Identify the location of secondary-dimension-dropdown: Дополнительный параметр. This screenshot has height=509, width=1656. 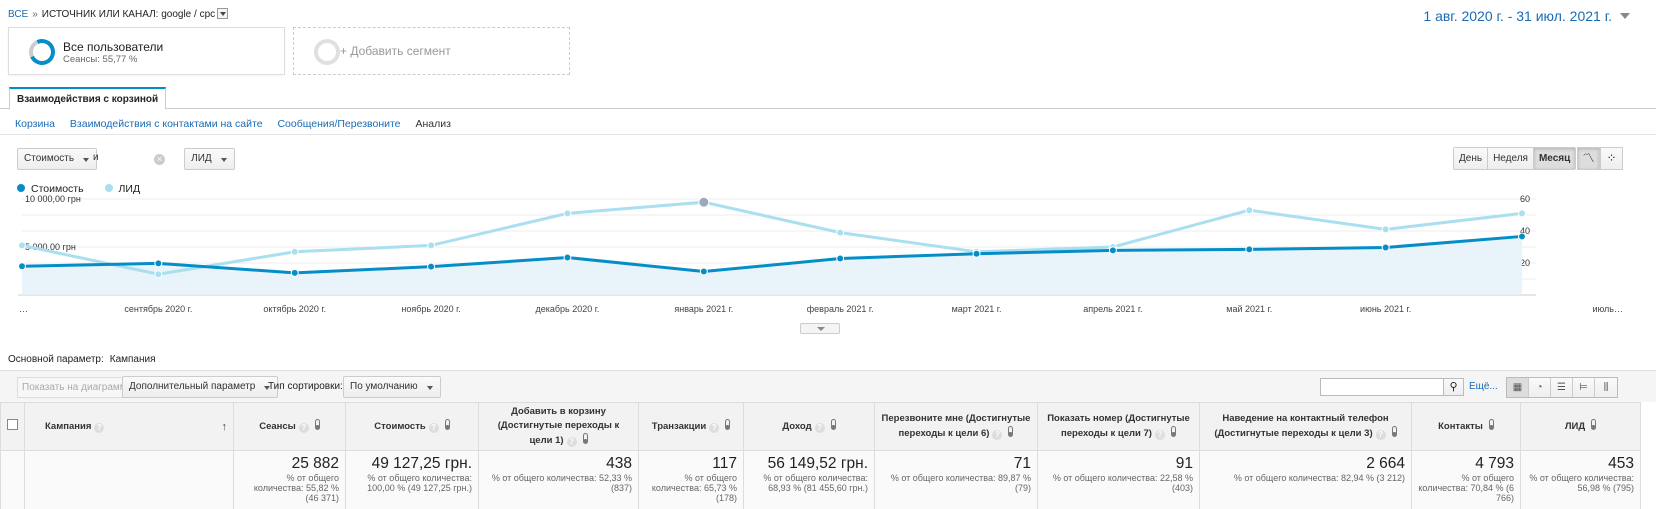
(200, 387).